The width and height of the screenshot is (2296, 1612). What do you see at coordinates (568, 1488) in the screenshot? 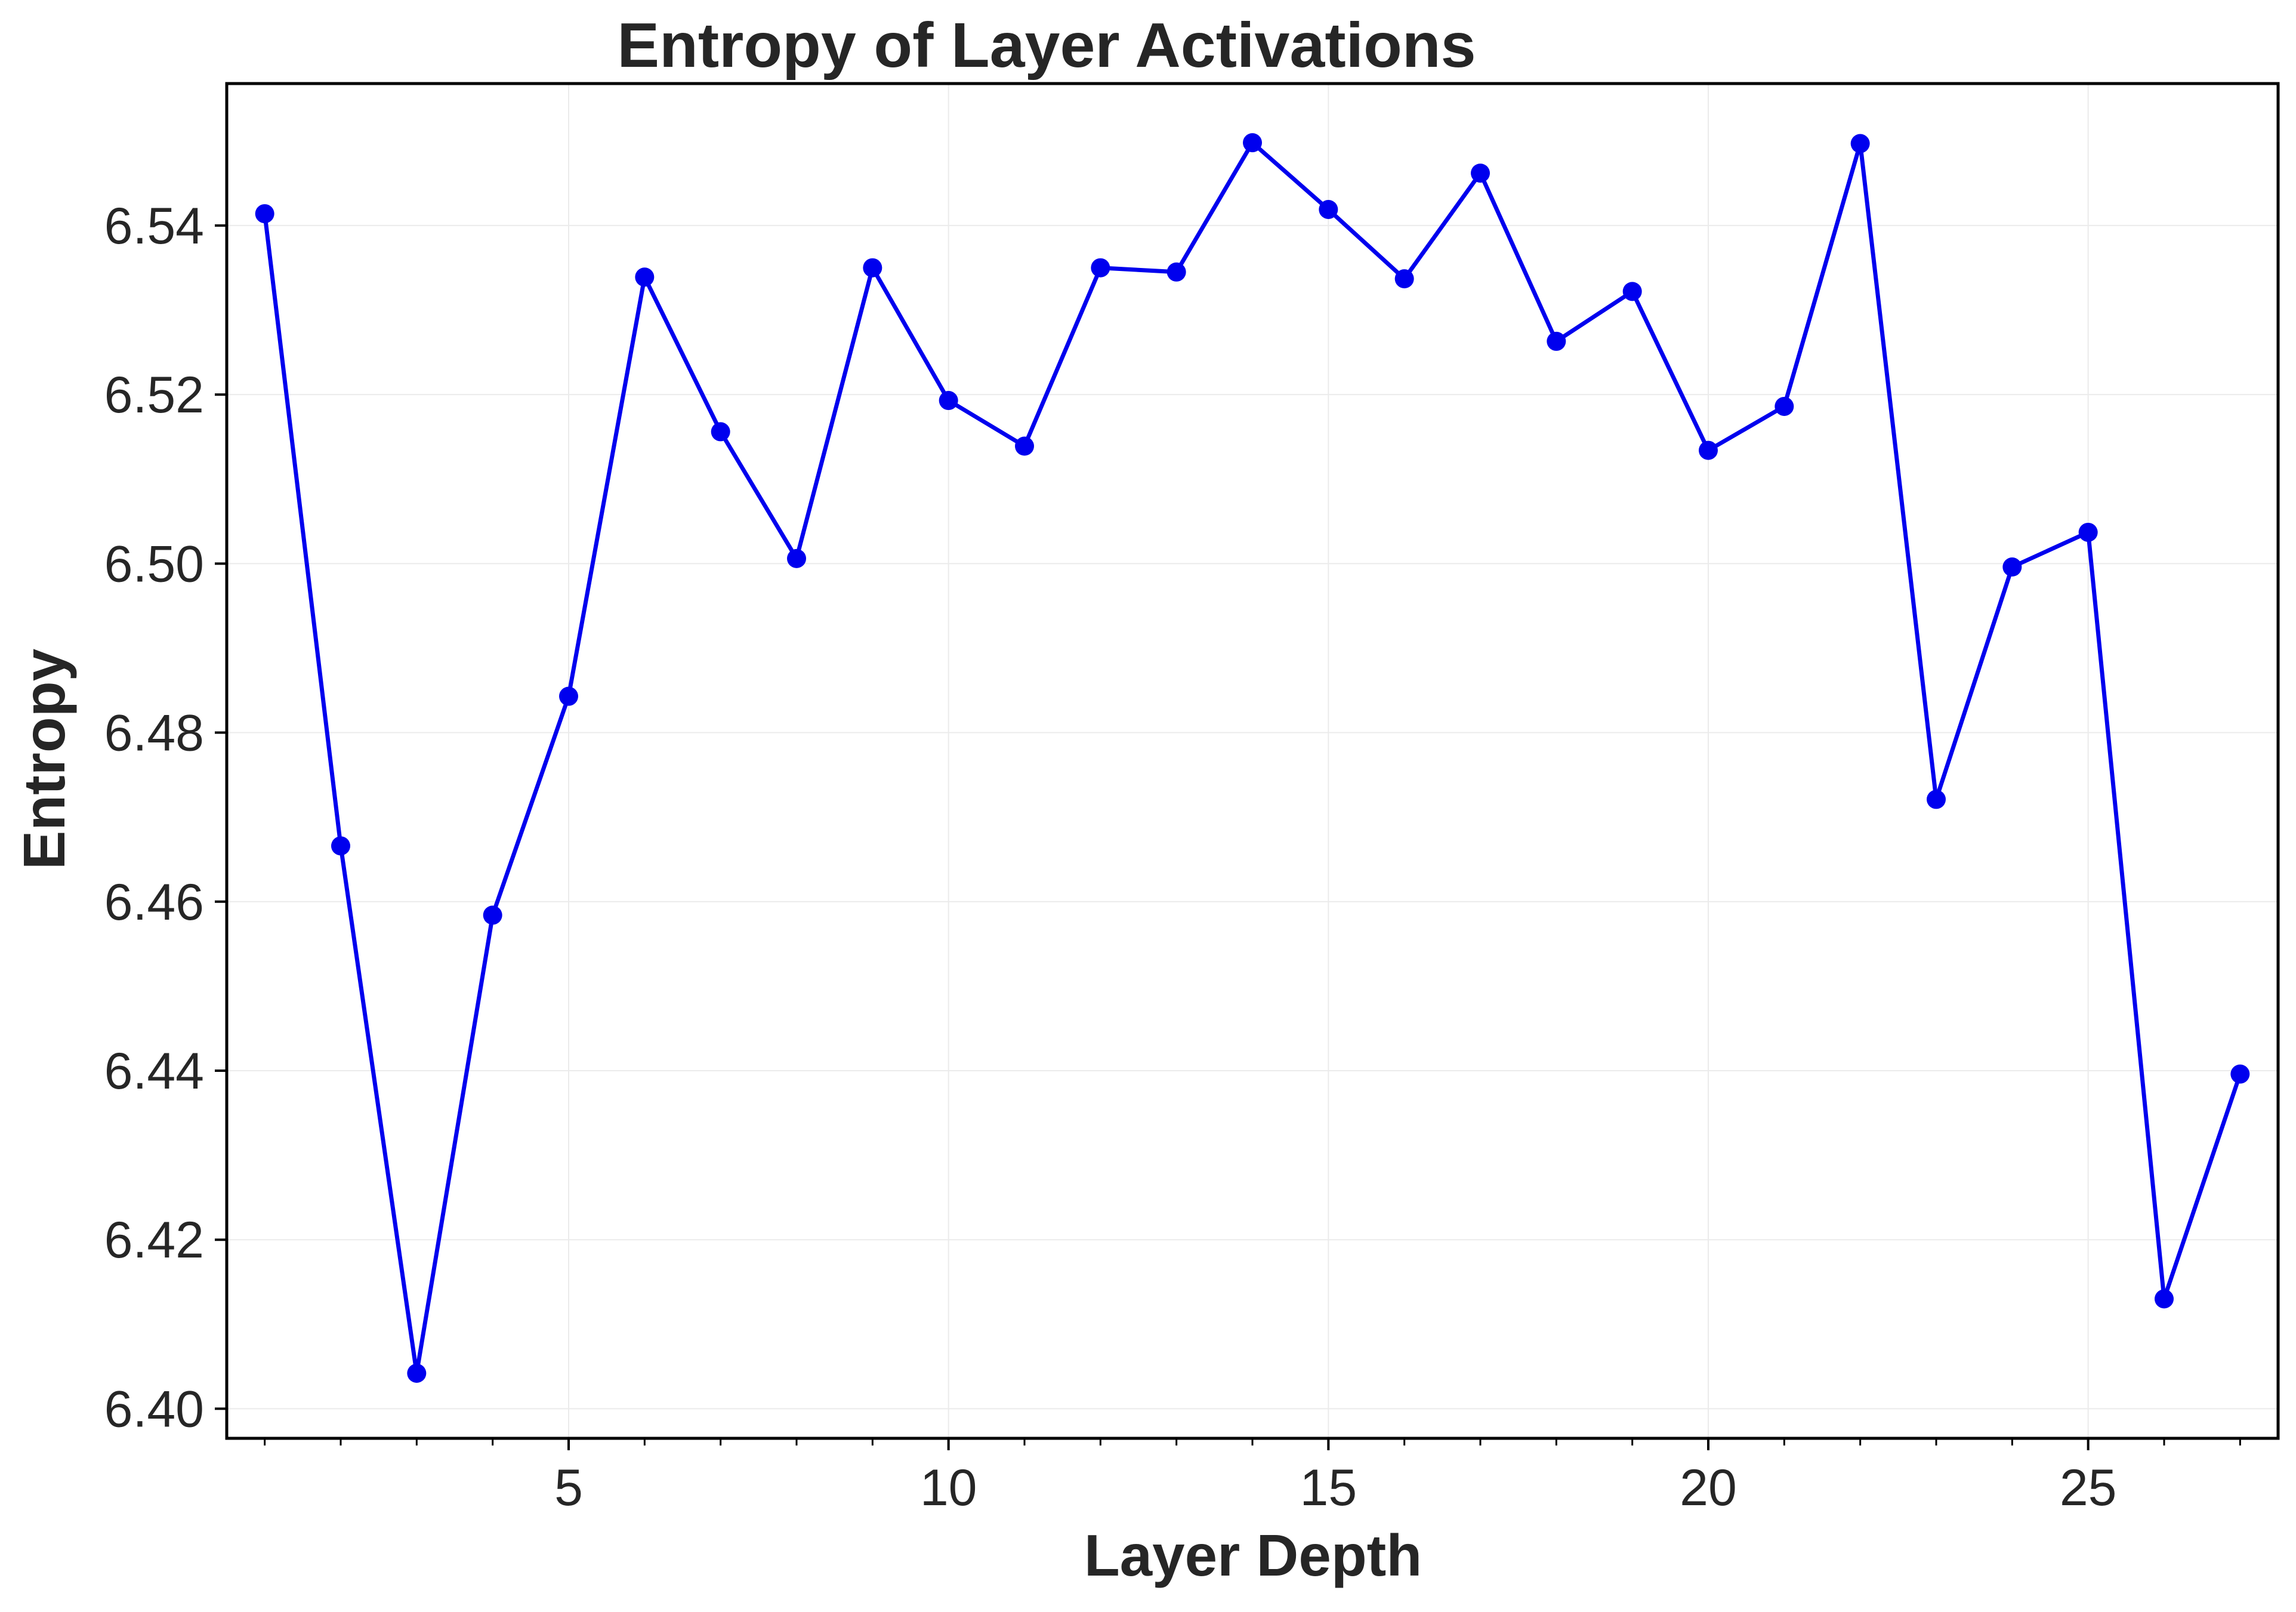
I see `x-tick-label: 5` at bounding box center [568, 1488].